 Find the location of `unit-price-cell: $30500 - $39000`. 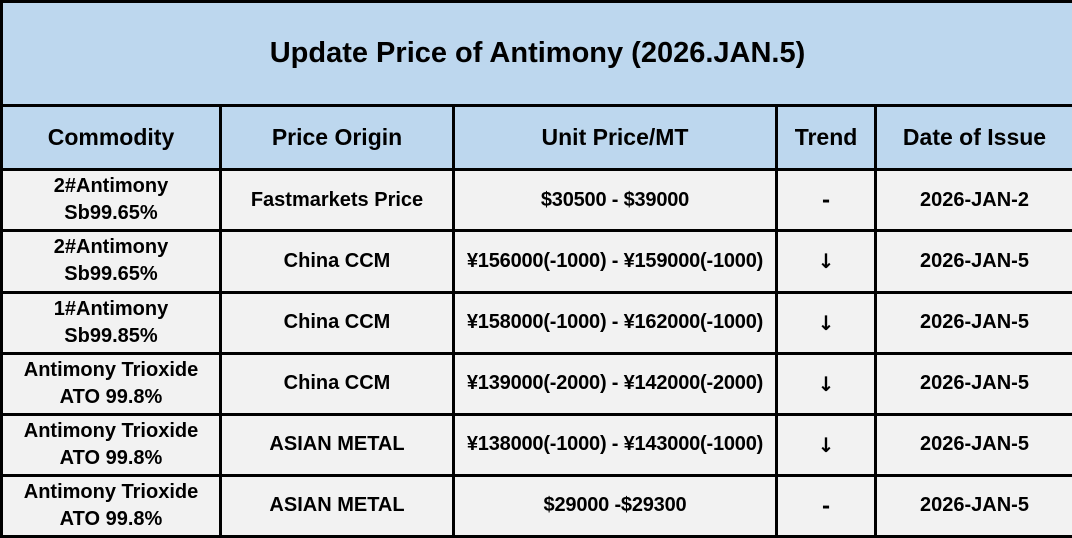

unit-price-cell: $30500 - $39000 is located at coordinates (615, 200).